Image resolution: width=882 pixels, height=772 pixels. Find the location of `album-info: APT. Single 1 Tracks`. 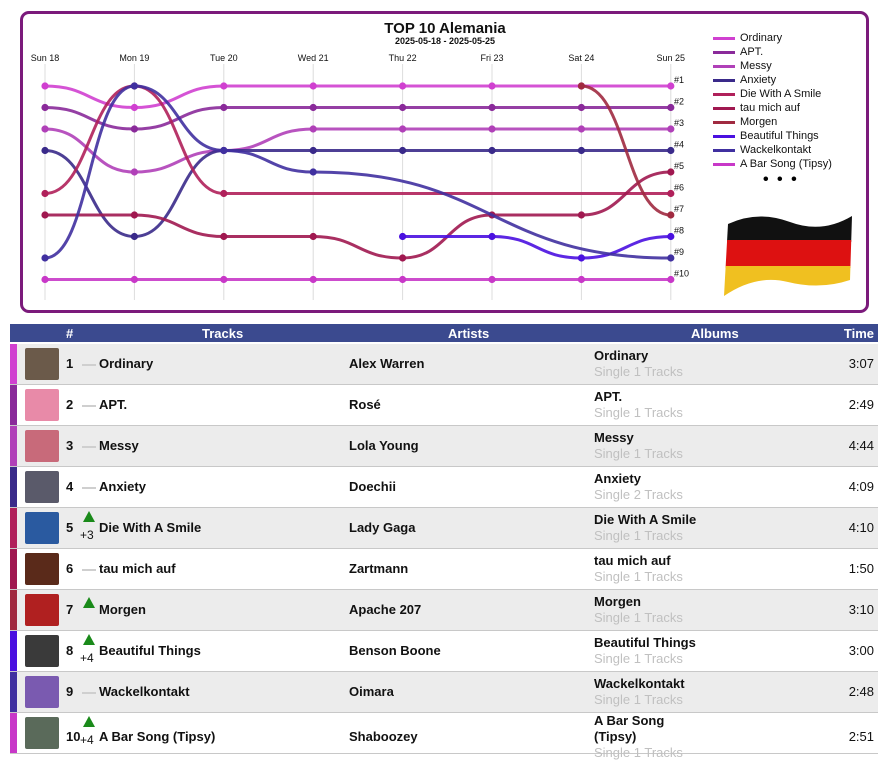

album-info: APT. Single 1 Tracks is located at coordinates (638, 405).